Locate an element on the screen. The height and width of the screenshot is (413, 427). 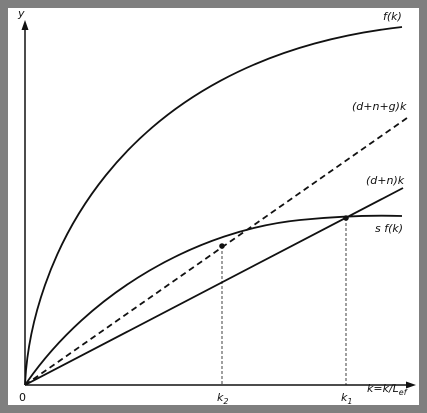
curve-label: (d+n)k is located at coordinates (385, 180).